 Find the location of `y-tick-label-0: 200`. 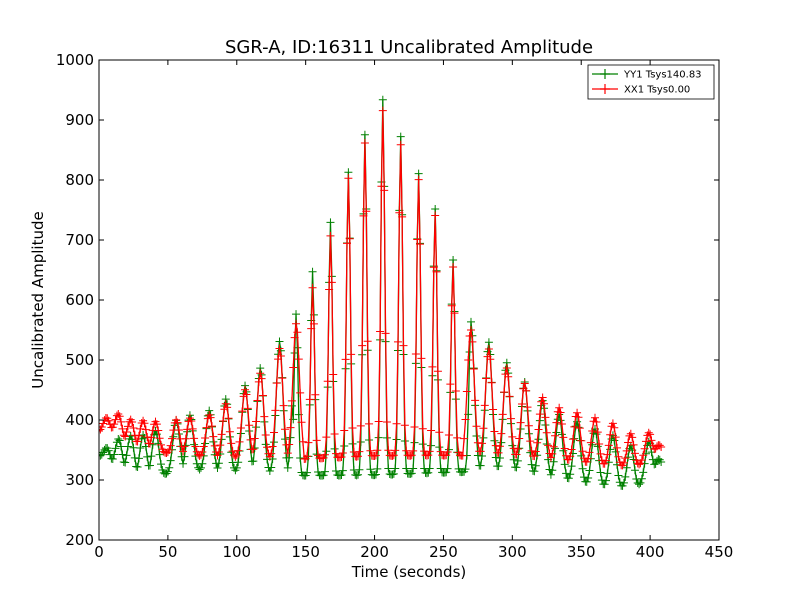

y-tick-label-0: 200 is located at coordinates (79, 540).